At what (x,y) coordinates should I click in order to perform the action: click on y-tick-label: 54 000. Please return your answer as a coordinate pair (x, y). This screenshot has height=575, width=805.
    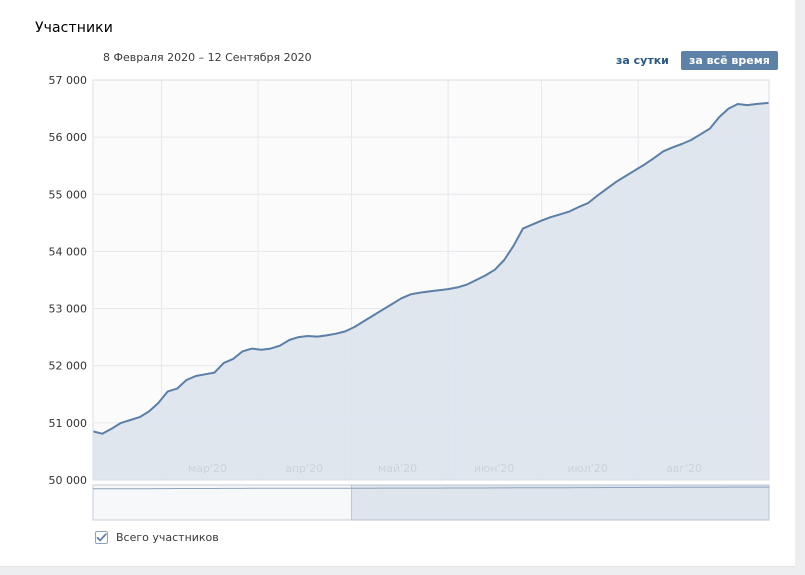
    Looking at the image, I should click on (68, 251).